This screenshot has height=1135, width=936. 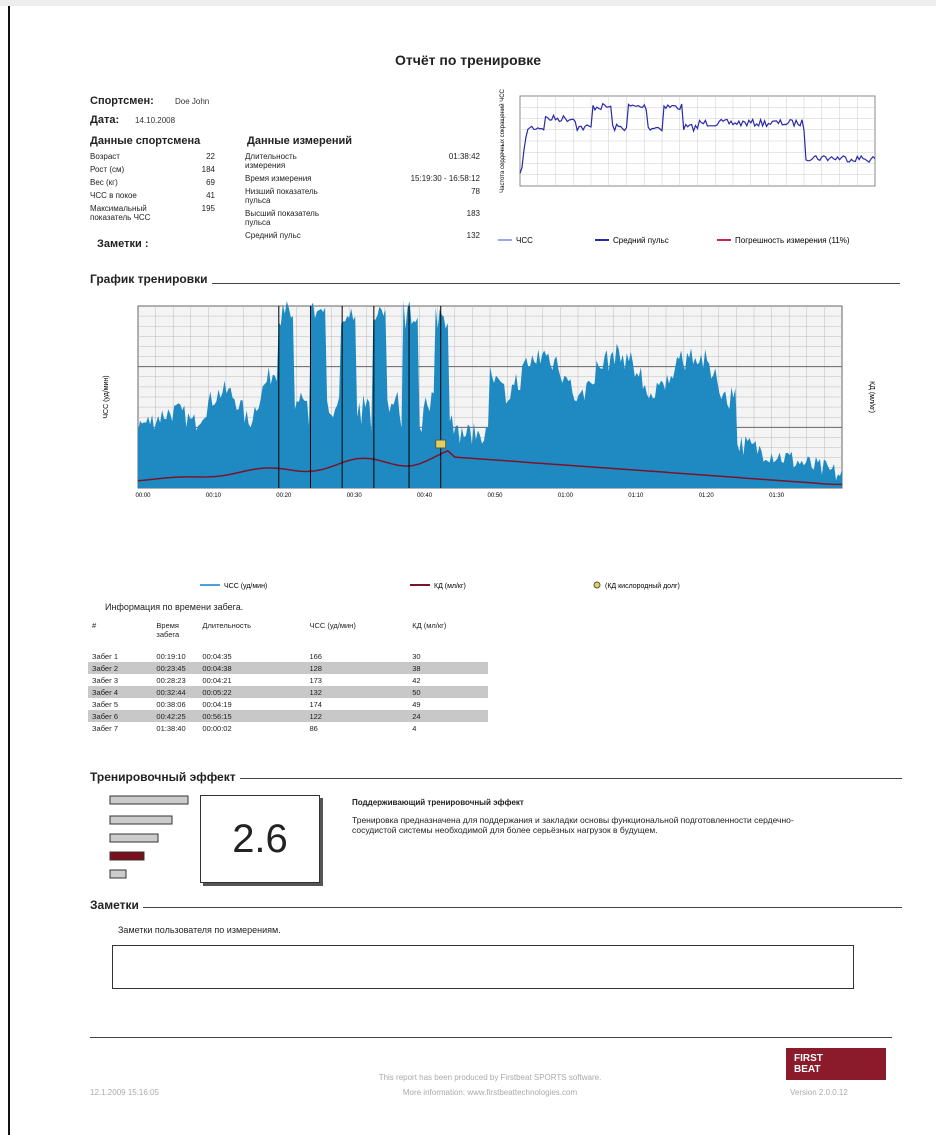 I want to click on top-strip, so click(x=468, y=3).